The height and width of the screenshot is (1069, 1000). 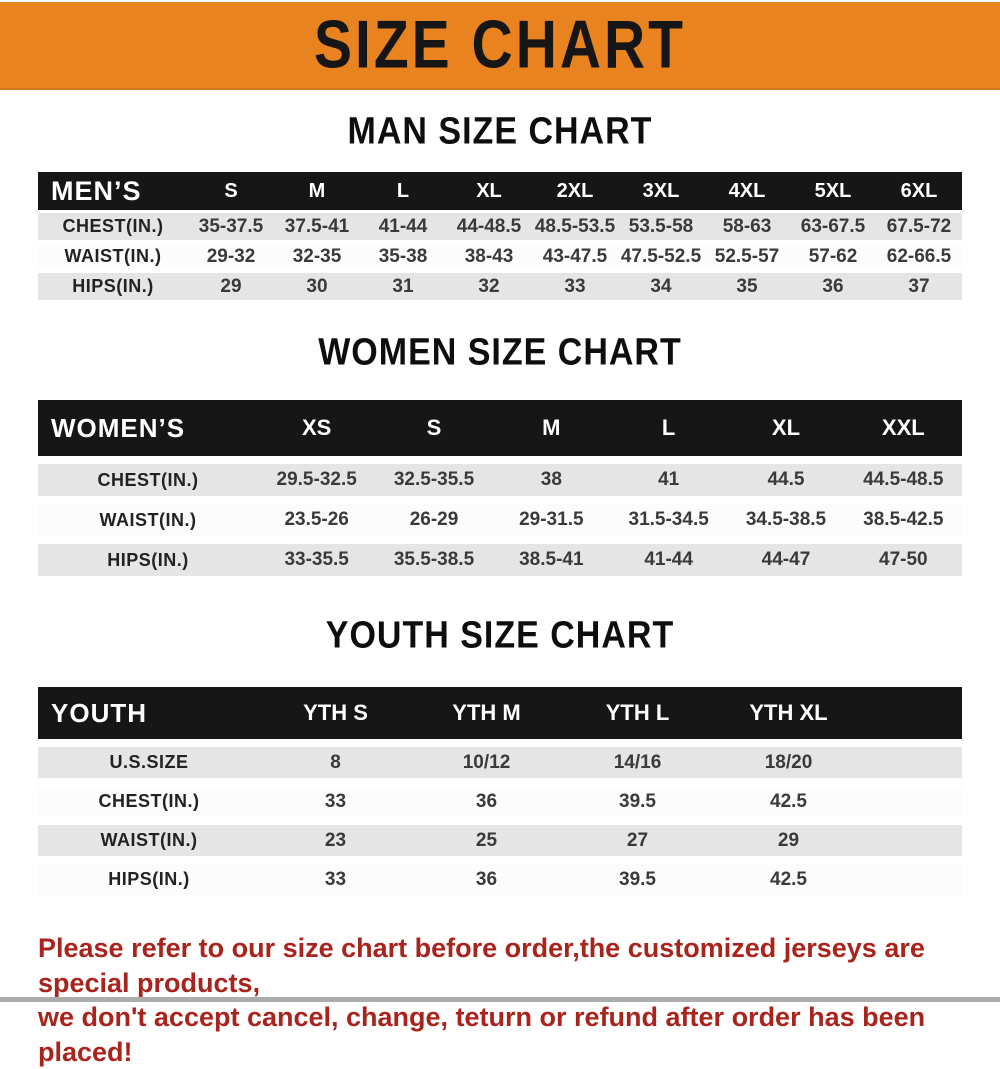 I want to click on table-row: HIPS(IN.) 29 30 31 32 33 34 35 36 37, so click(x=500, y=286).